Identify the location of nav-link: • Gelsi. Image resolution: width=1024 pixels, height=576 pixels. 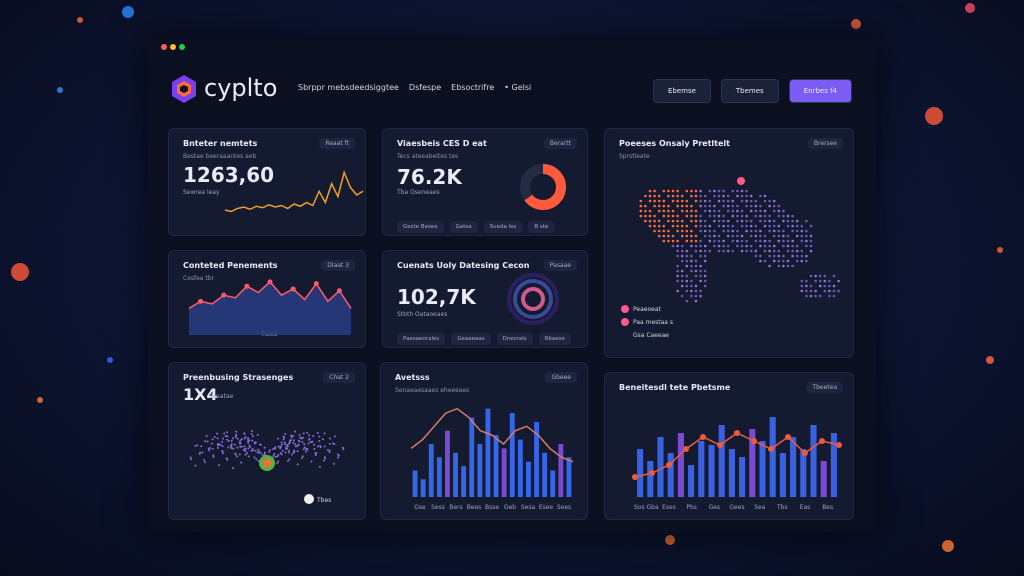
(518, 87).